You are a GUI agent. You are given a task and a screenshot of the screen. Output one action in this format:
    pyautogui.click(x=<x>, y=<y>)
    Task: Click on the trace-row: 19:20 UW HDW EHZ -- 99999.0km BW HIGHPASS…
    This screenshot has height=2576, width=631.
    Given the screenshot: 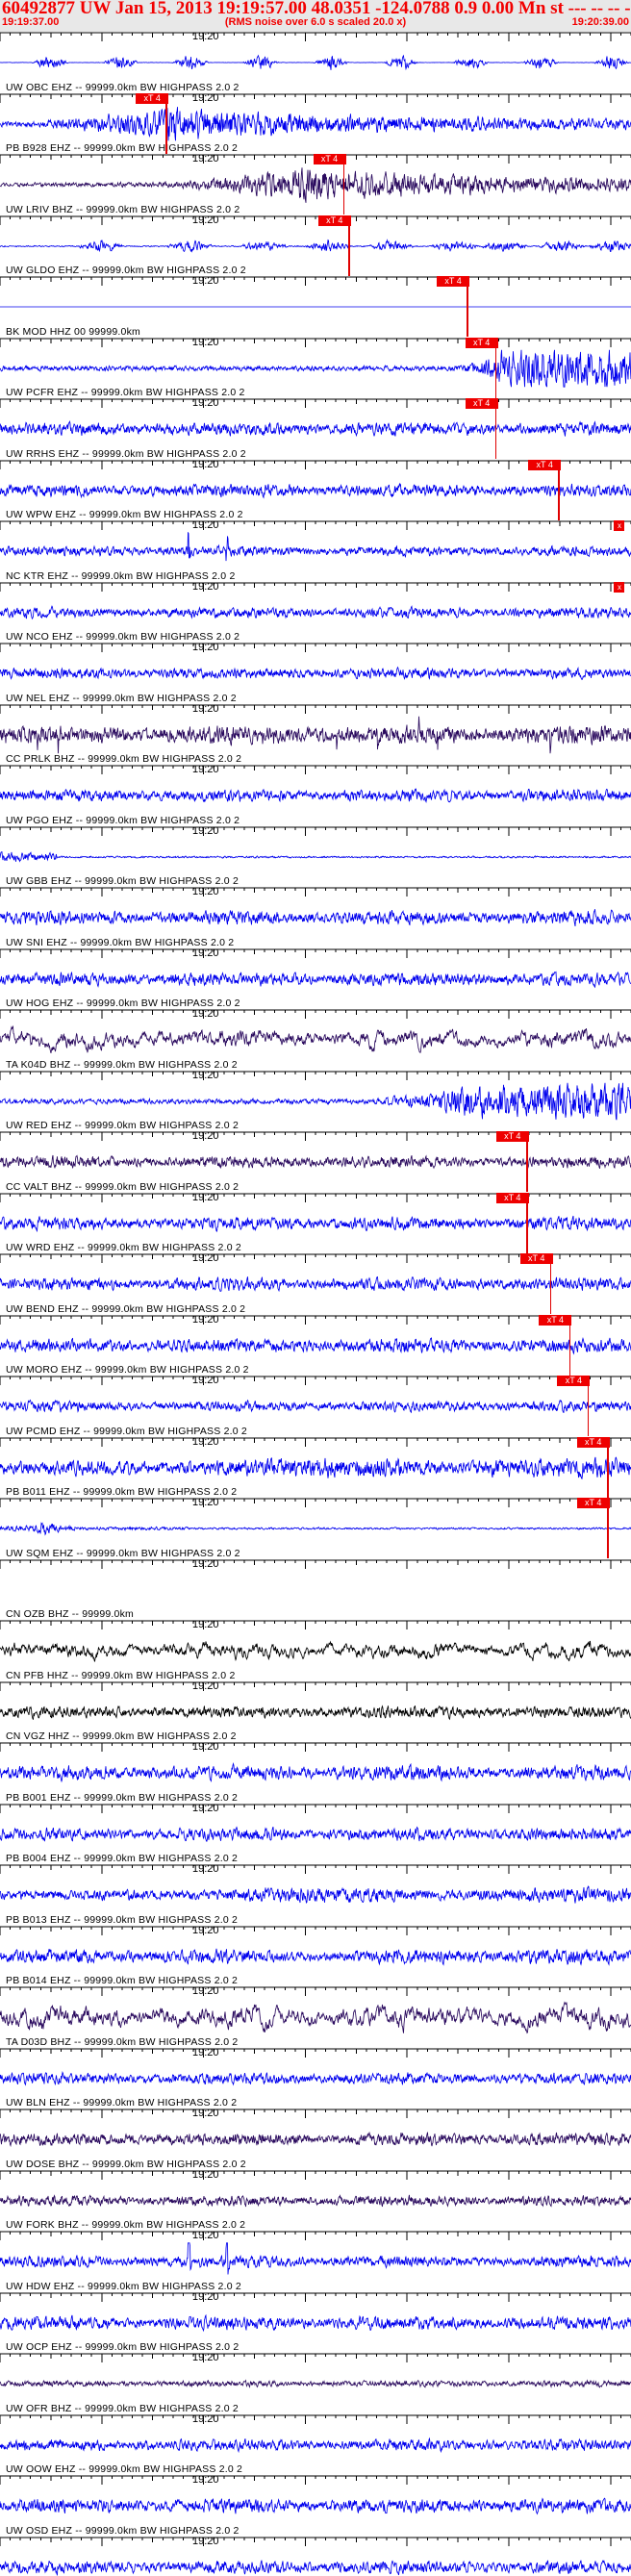 What is the action you would take?
    pyautogui.click(x=315, y=2261)
    